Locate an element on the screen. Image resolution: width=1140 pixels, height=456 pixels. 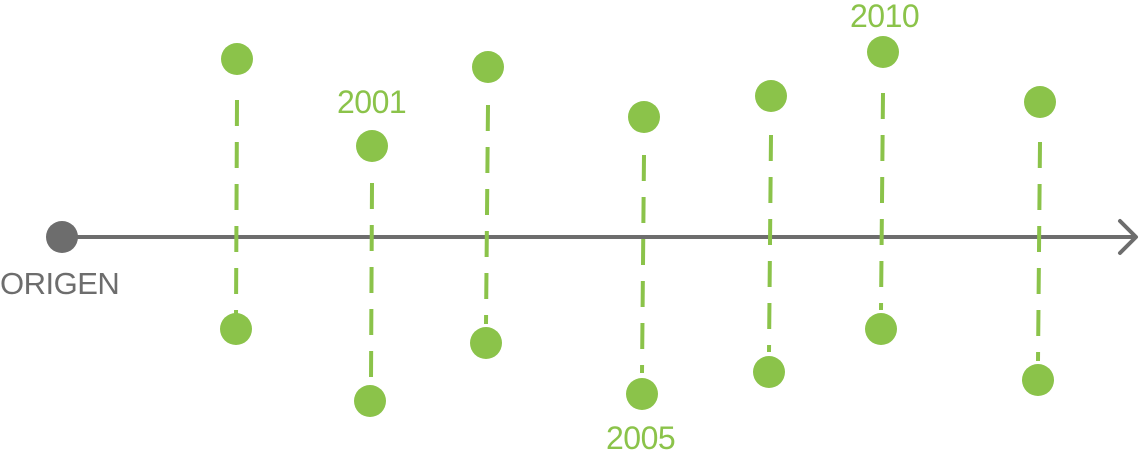
origin-label: ORIGEN is located at coordinates (60, 283).